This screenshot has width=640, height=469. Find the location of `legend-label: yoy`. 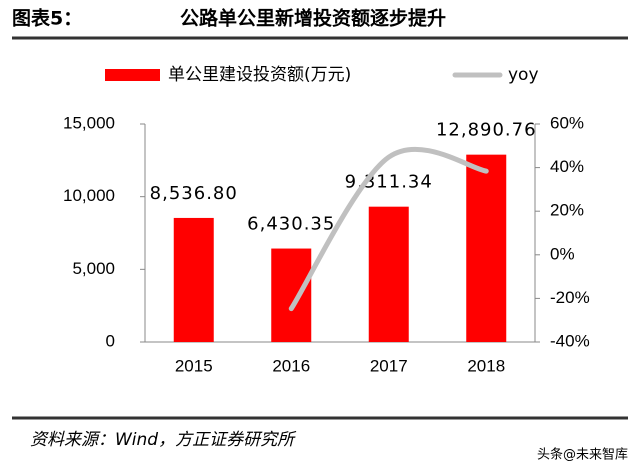

legend-label: yoy is located at coordinates (523, 75).